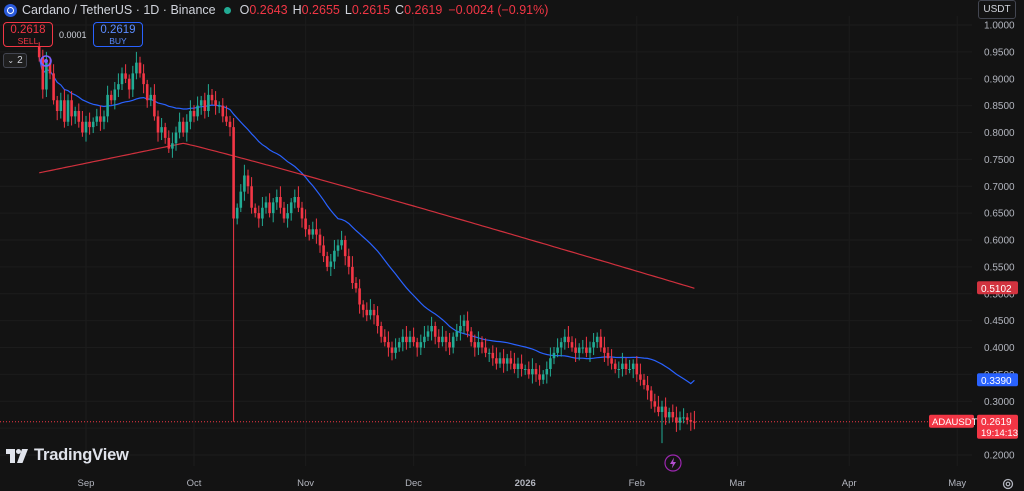 The image size is (1024, 491). I want to click on ma-fast-price-label-bg, so click(997, 380).